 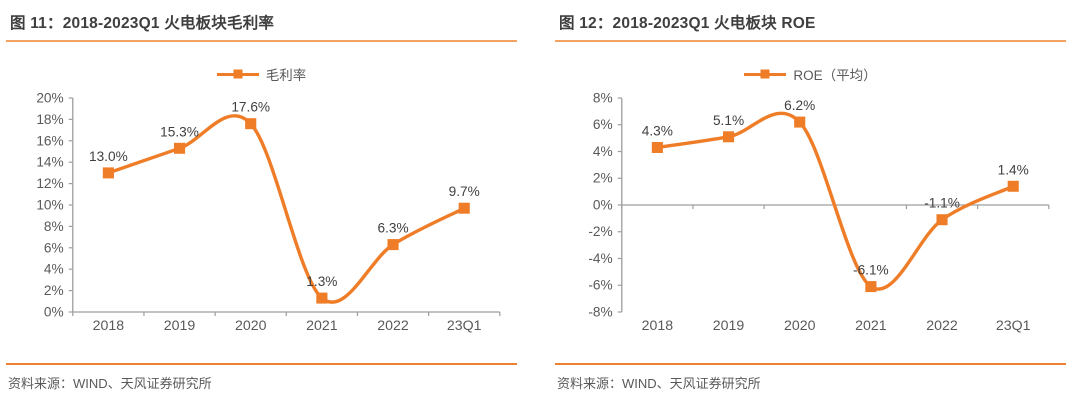 I want to click on data-point-label: 6.3%, so click(x=392, y=228).